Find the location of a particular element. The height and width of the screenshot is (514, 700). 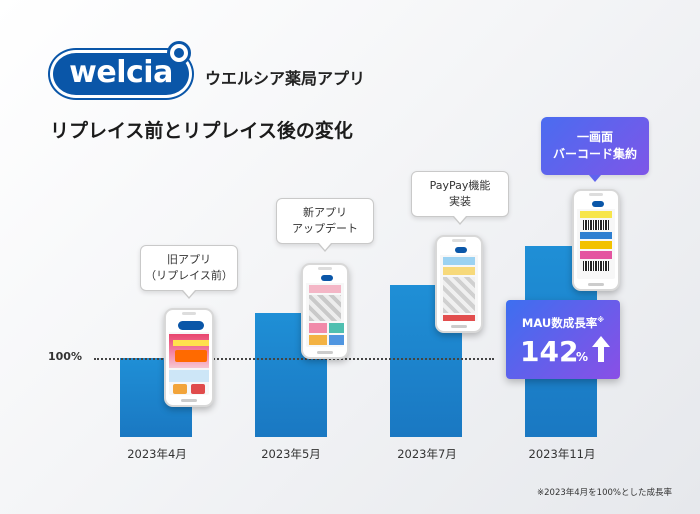

welcia-logo: welcia is located at coordinates (121, 69).